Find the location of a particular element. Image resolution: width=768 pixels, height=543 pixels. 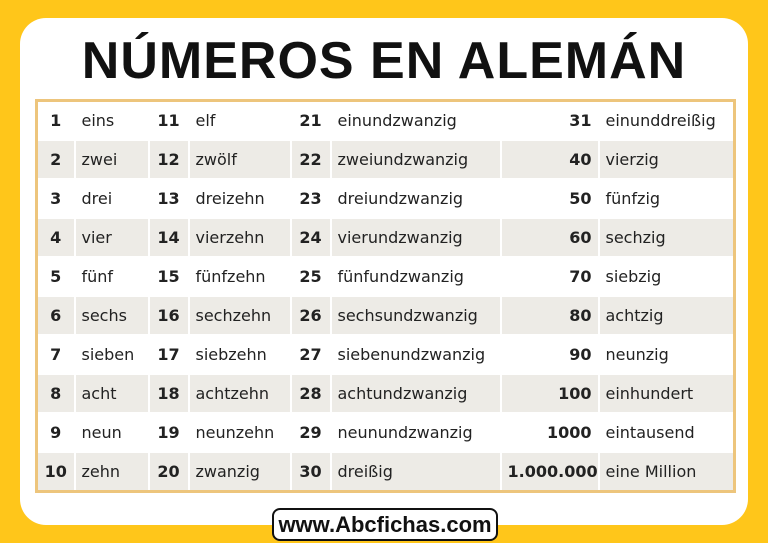

number-cell: 60 is located at coordinates (549, 238).